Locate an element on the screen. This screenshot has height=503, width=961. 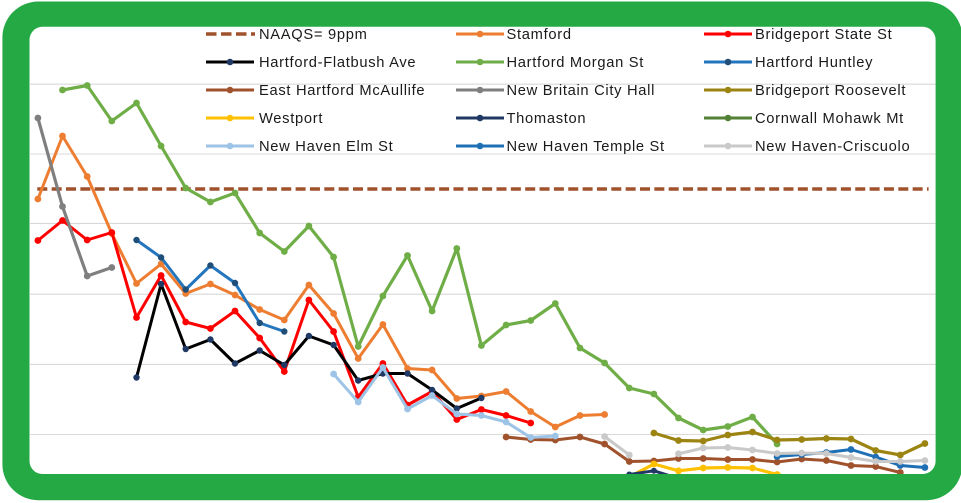
svg-text: Bridgeport State St is located at coordinates (823, 35).